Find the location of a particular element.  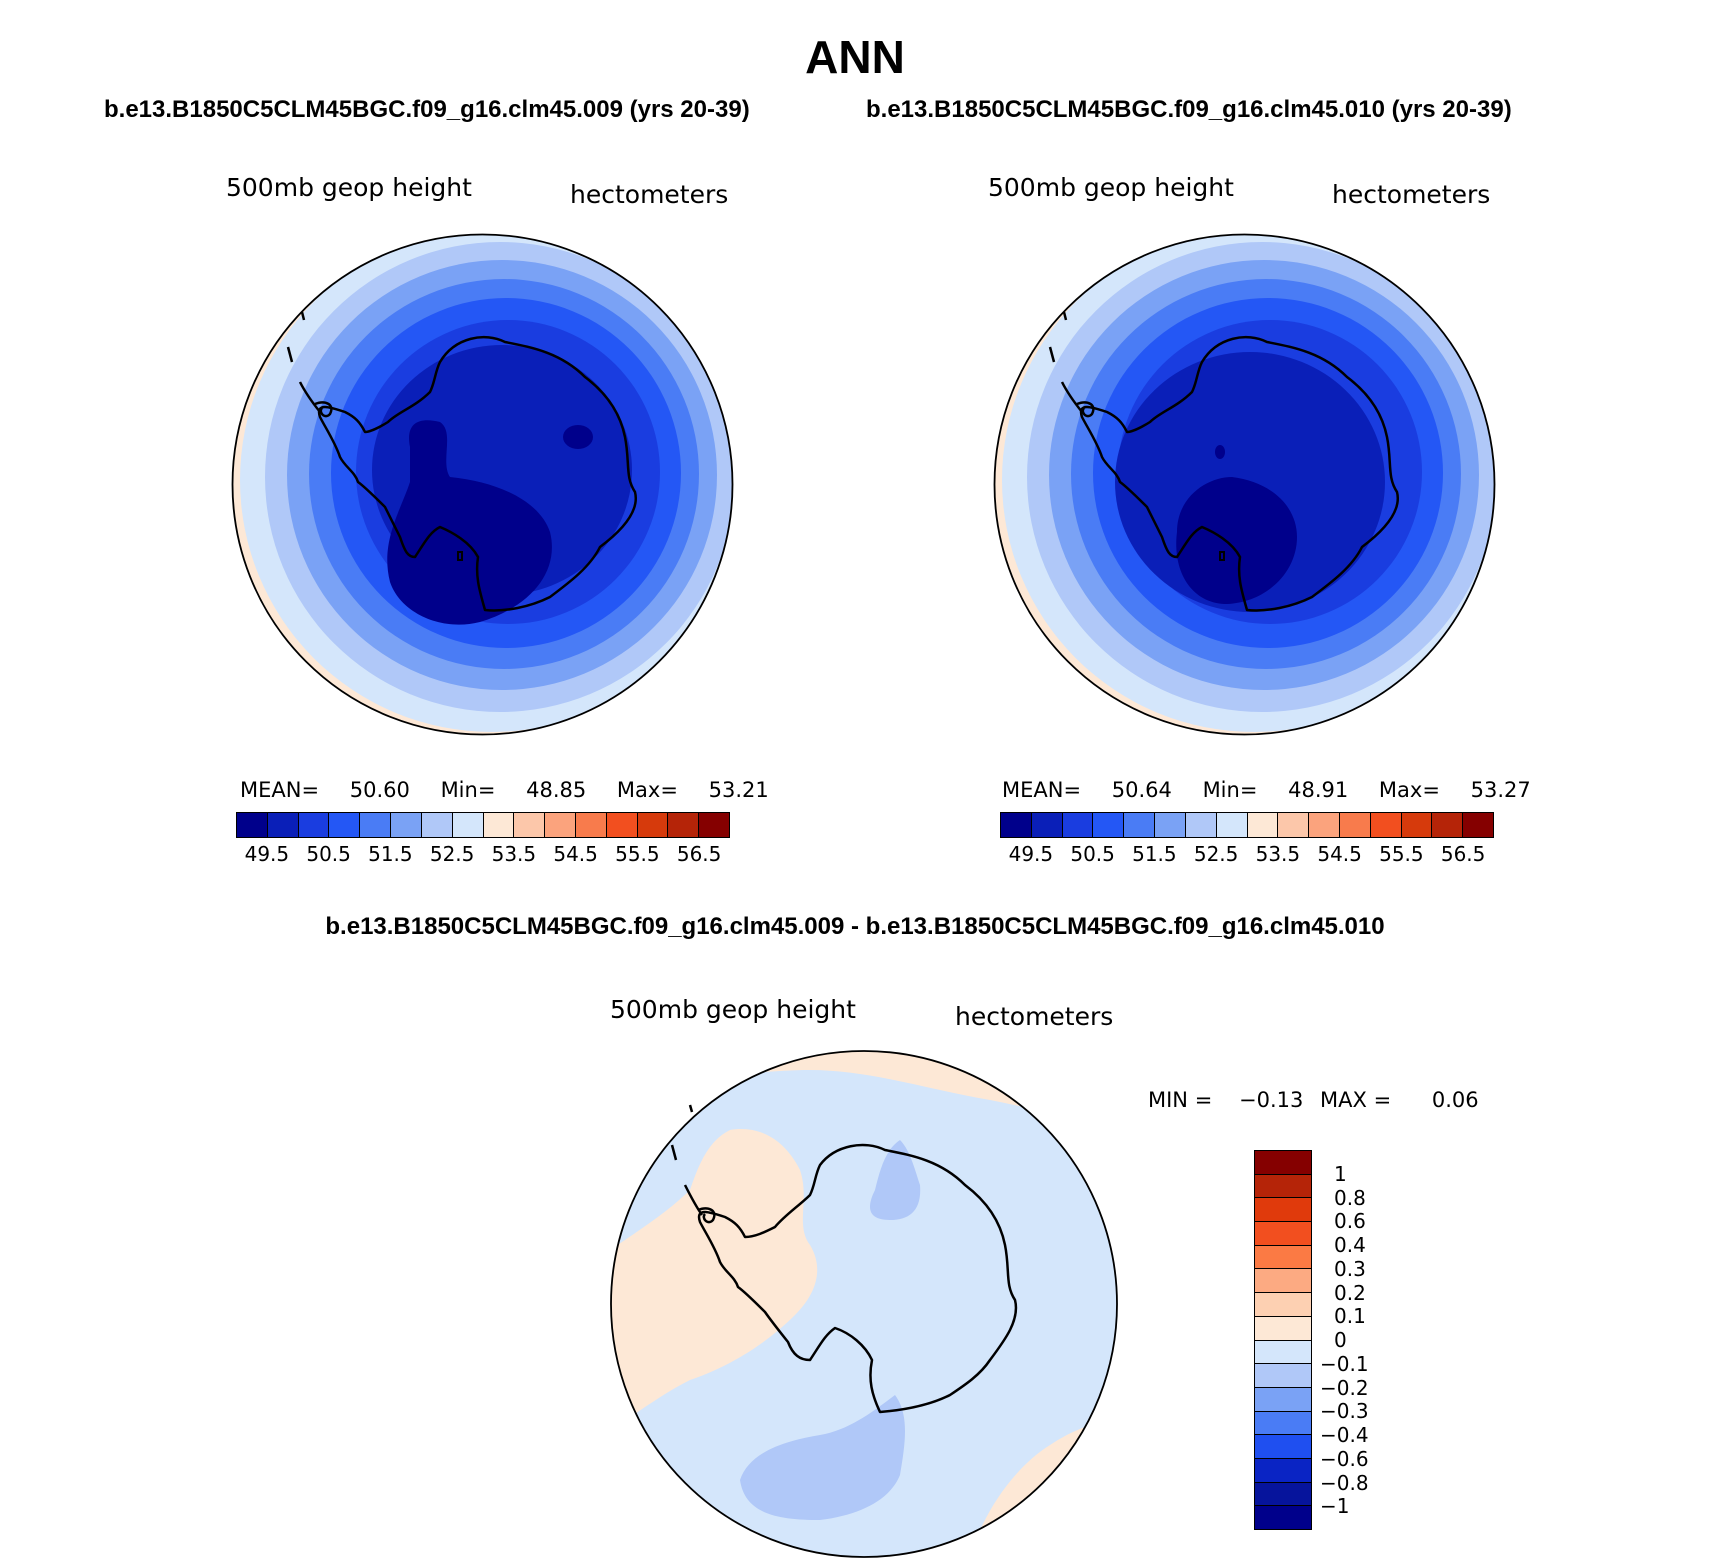

diff-max-label: MAX = is located at coordinates (1356, 1100).